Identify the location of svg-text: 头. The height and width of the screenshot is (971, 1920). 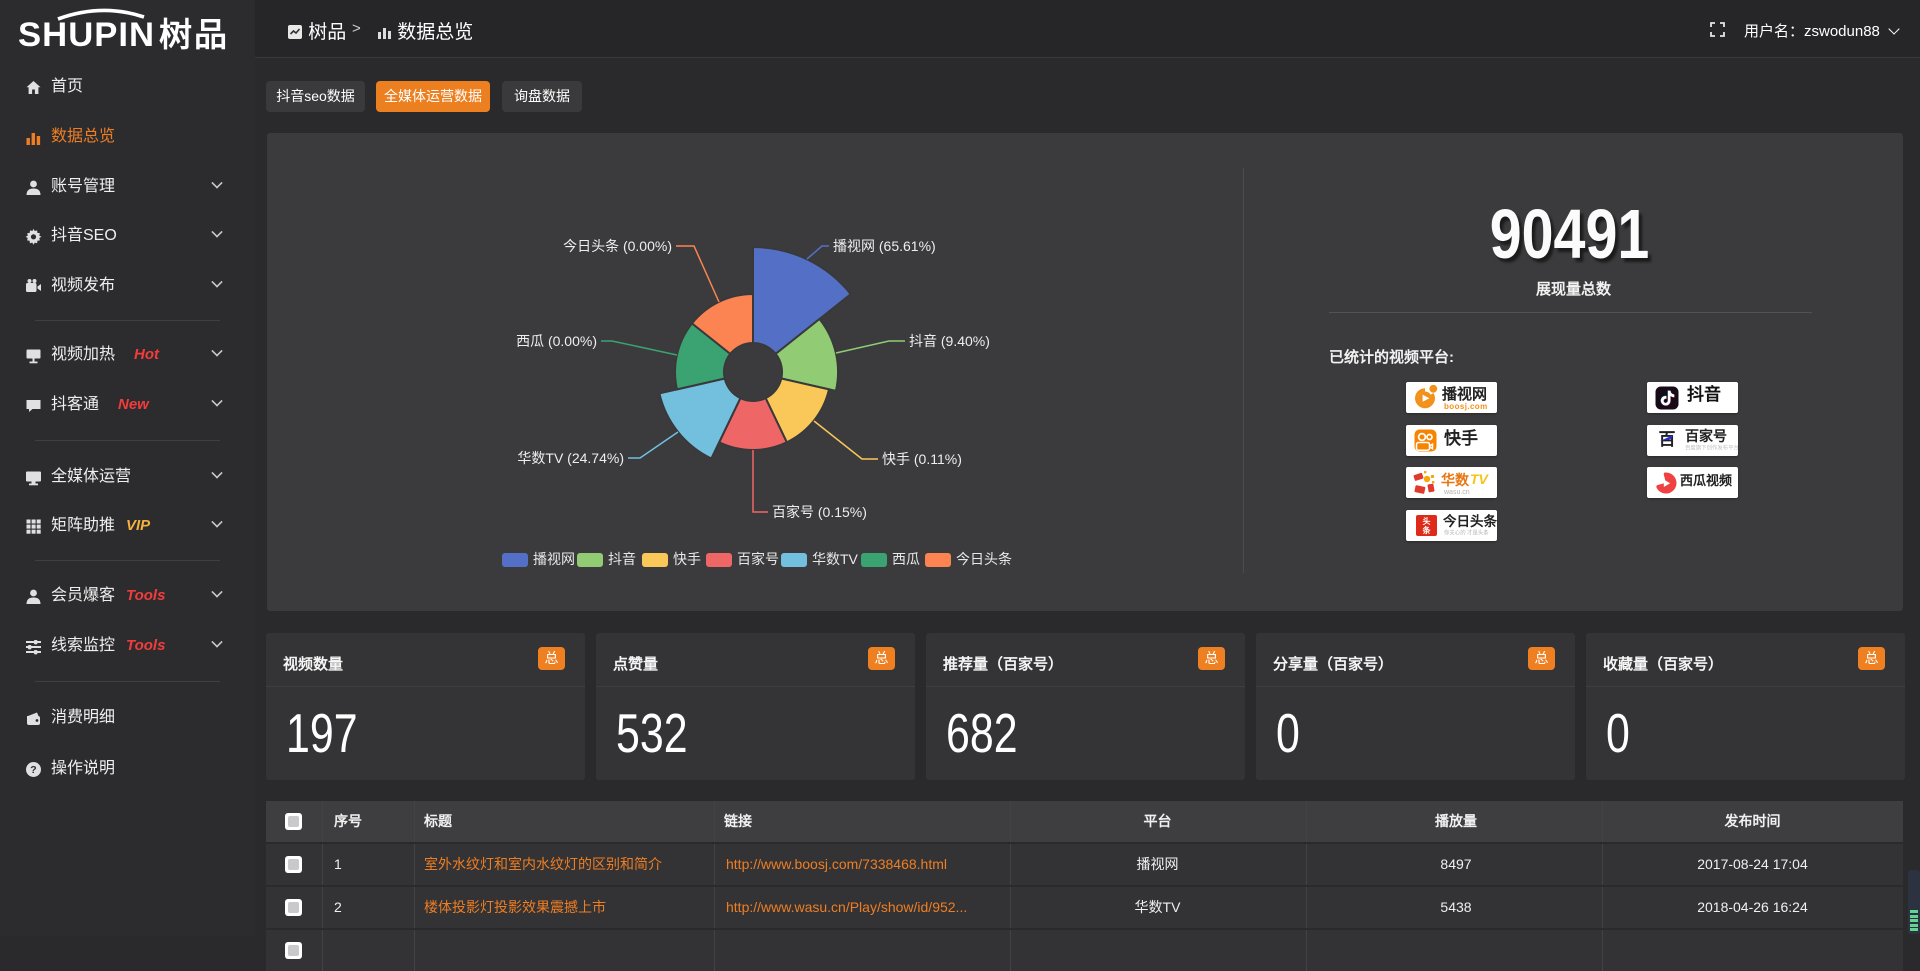
(1427, 521).